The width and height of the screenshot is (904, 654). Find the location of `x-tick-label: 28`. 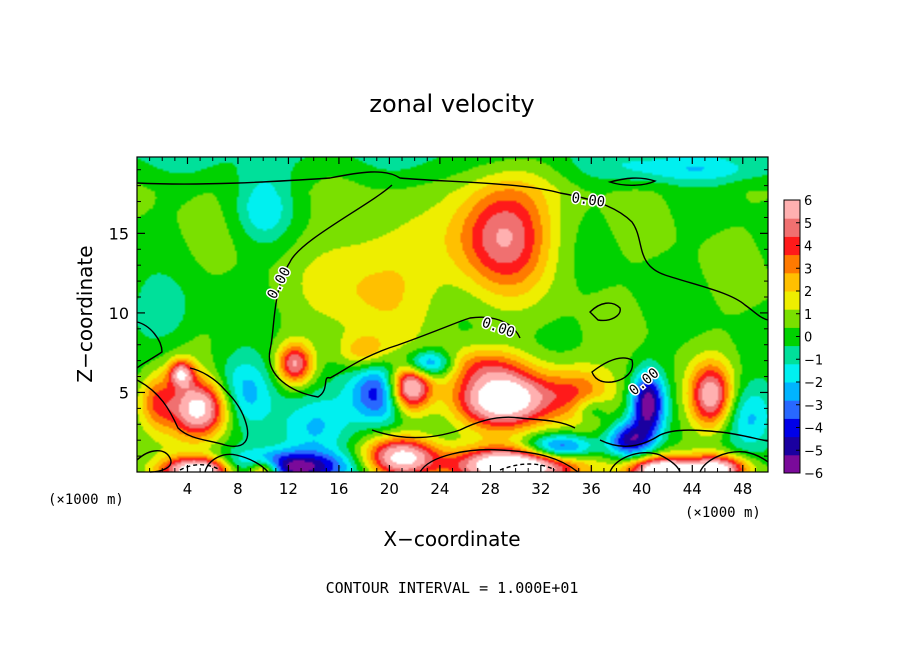

x-tick-label: 28 is located at coordinates (490, 489).